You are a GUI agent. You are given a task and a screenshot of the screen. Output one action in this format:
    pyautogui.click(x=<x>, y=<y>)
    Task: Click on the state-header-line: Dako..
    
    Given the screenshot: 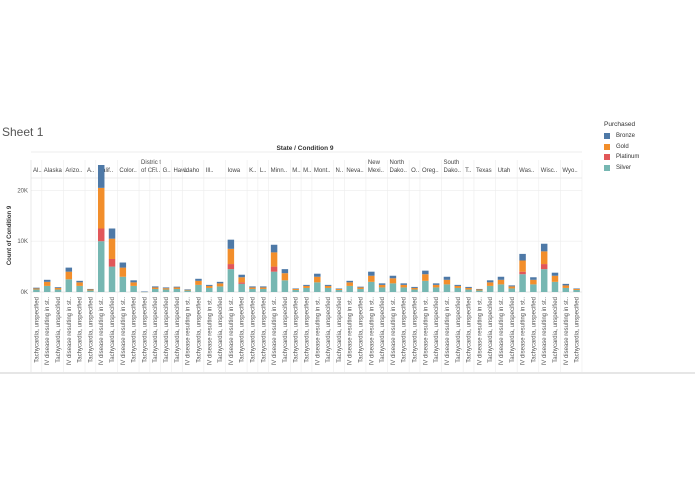 What is the action you would take?
    pyautogui.click(x=453, y=171)
    